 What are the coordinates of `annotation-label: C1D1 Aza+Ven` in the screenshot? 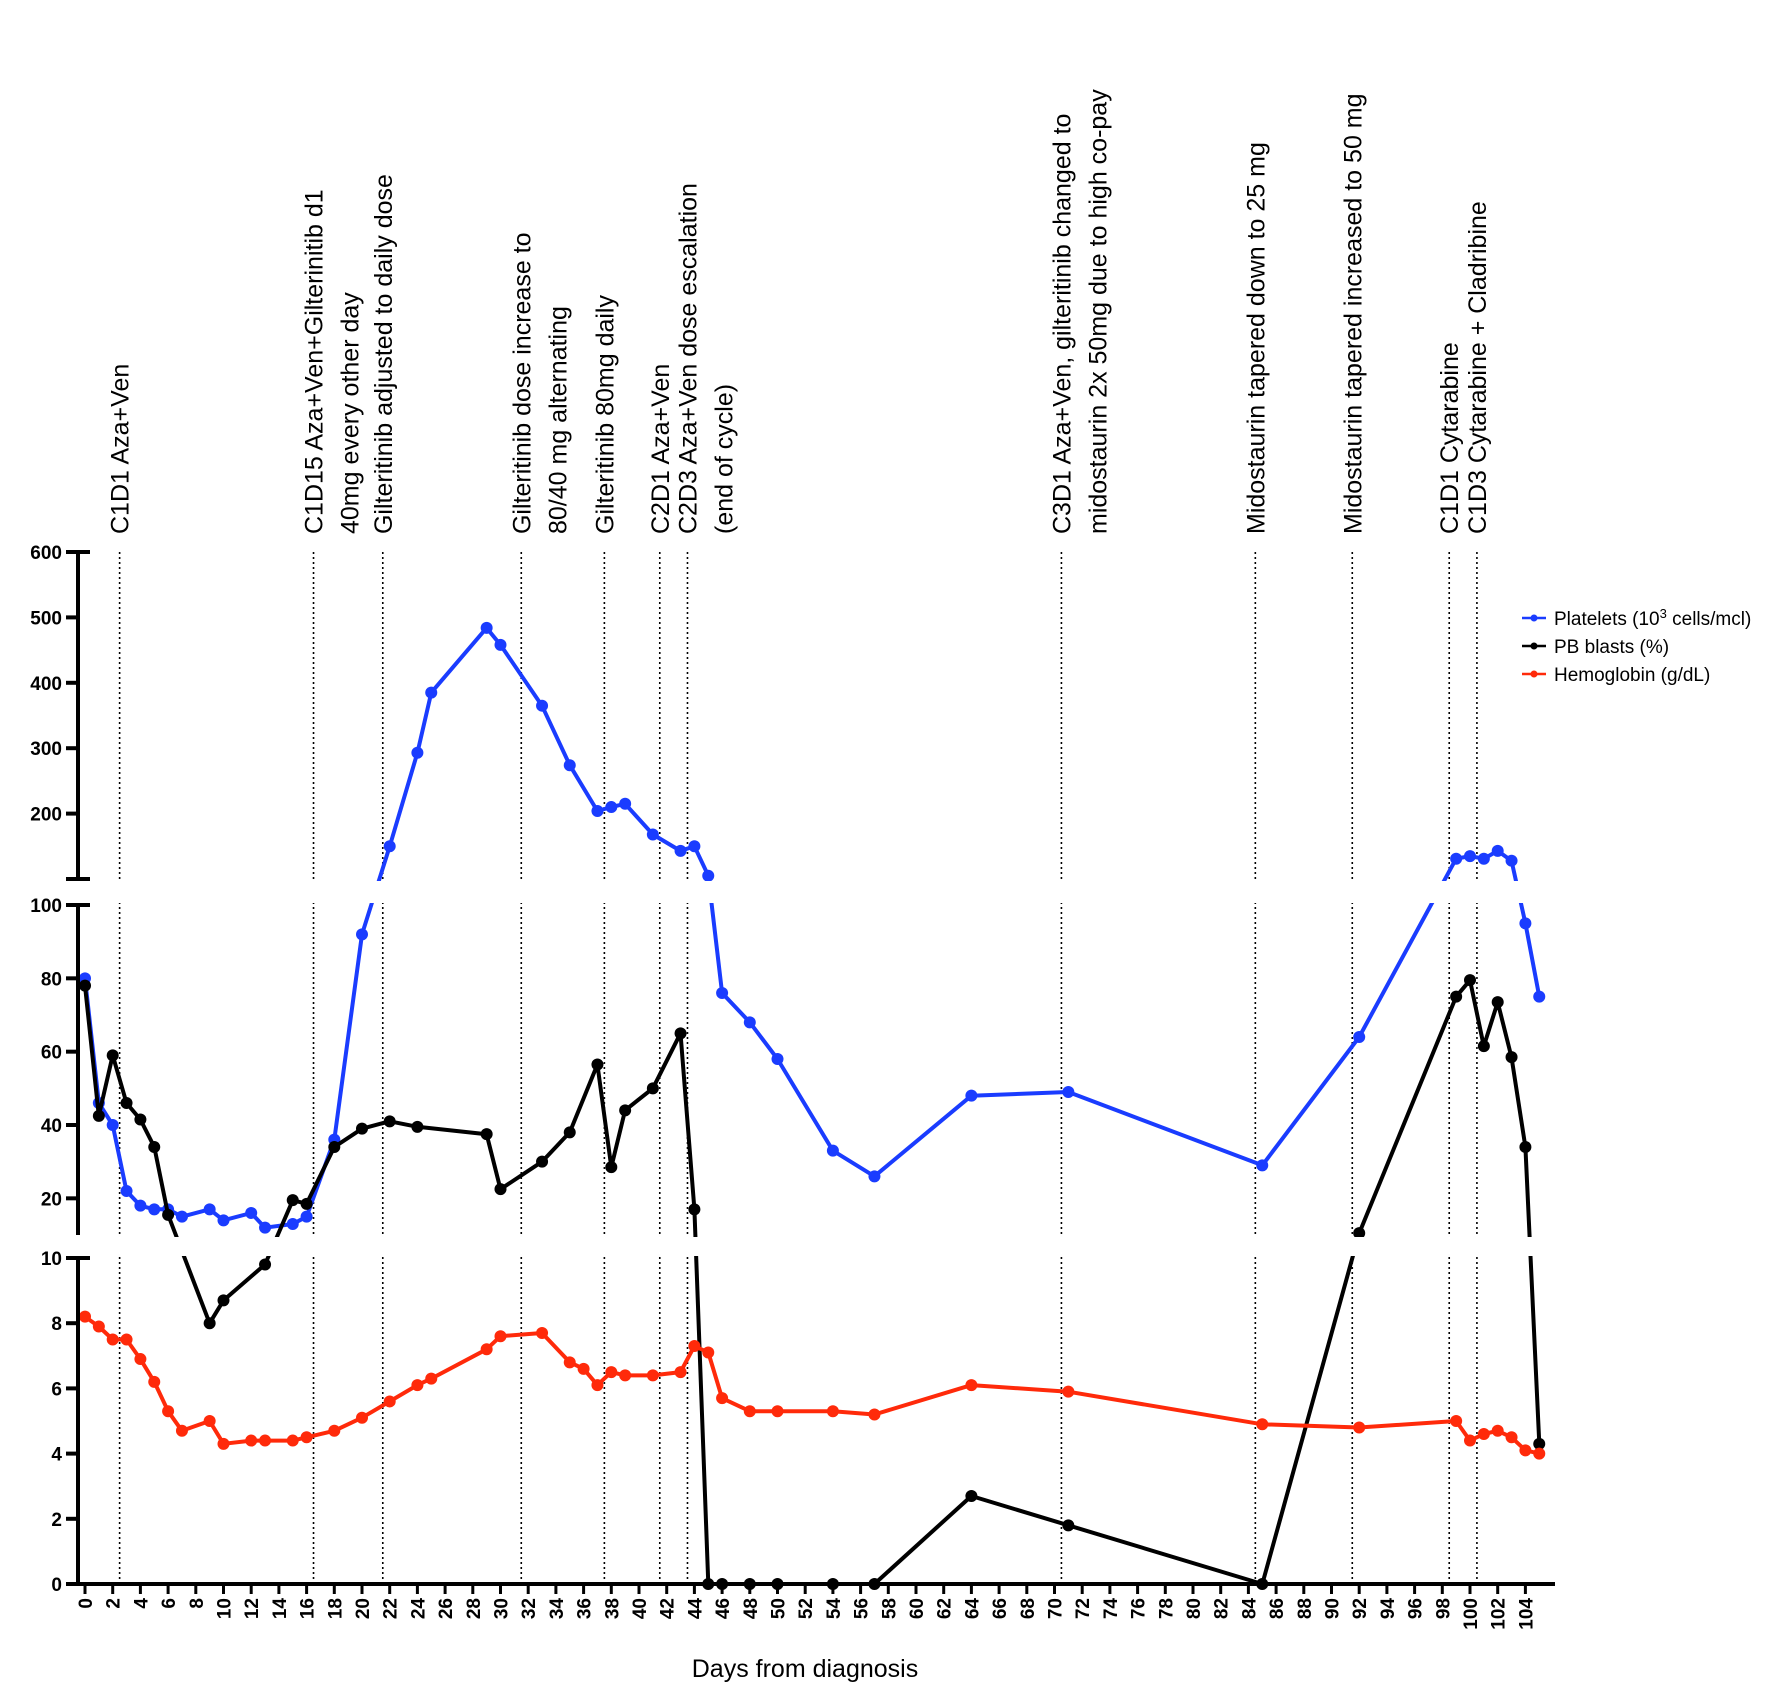 It's located at (121, 449).